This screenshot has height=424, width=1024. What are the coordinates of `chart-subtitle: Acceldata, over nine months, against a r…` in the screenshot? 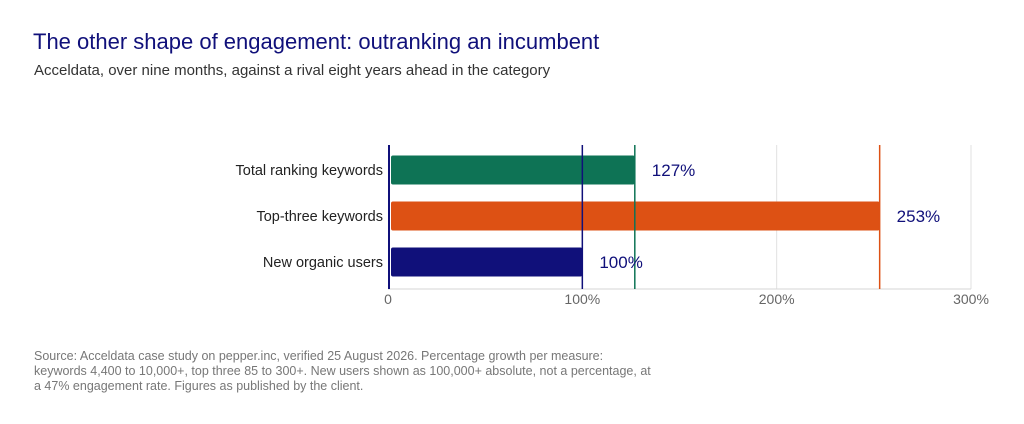 It's located at (292, 70).